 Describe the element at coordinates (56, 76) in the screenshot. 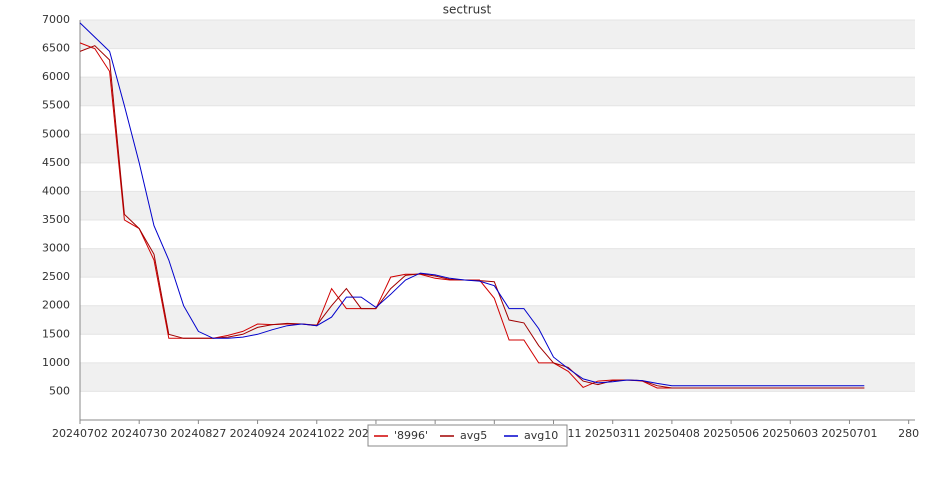

I see `y-tick-label: 6000` at that location.